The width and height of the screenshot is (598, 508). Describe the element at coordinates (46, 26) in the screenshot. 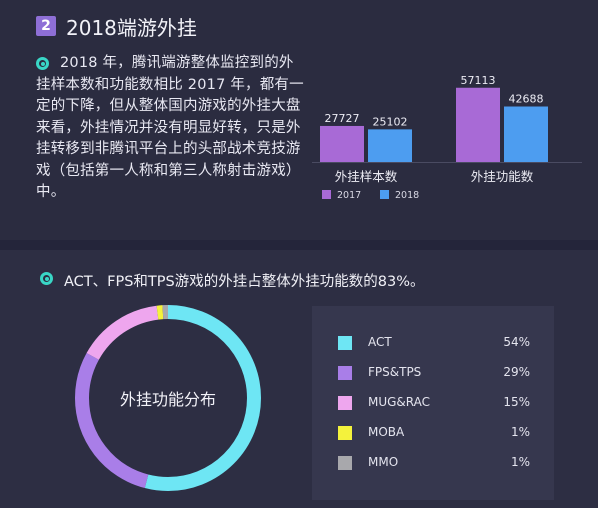

I see `section-number-badge: 2` at that location.